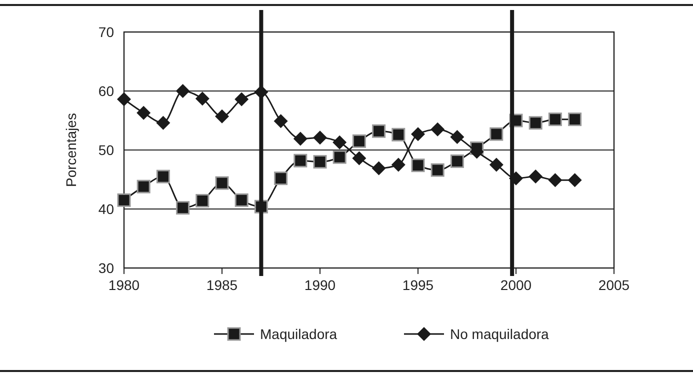 The width and height of the screenshot is (693, 376). Describe the element at coordinates (71, 150) in the screenshot. I see `y-axis-title: Porcentajes` at that location.